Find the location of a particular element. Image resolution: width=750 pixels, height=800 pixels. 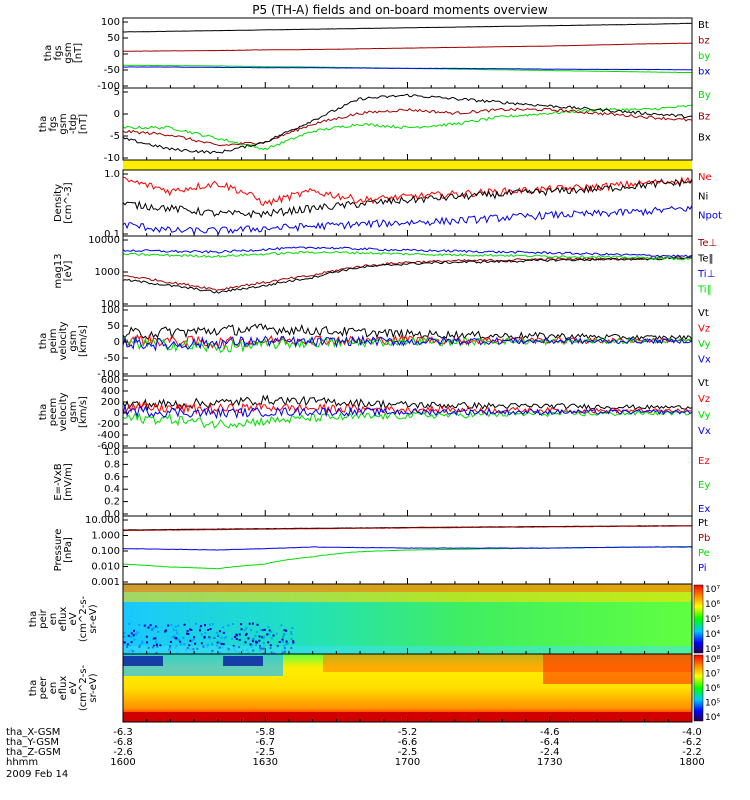

legend-Pt: Pt is located at coordinates (703, 523).